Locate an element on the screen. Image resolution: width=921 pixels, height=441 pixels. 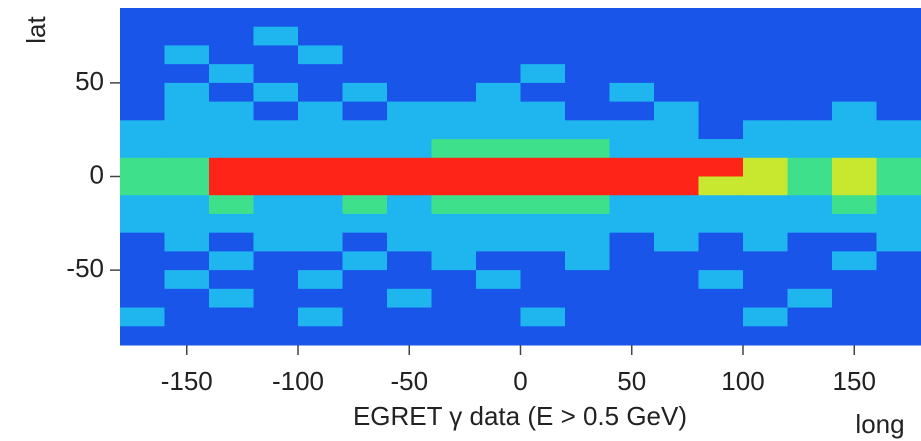
x-tick-label: 100 is located at coordinates (742, 381).